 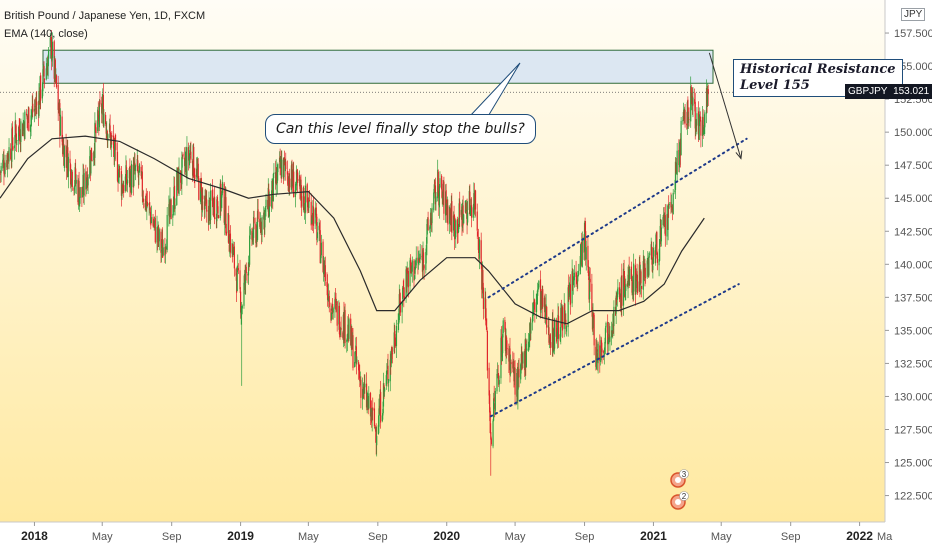 I want to click on time-tick-label: 2022, so click(x=859, y=536).